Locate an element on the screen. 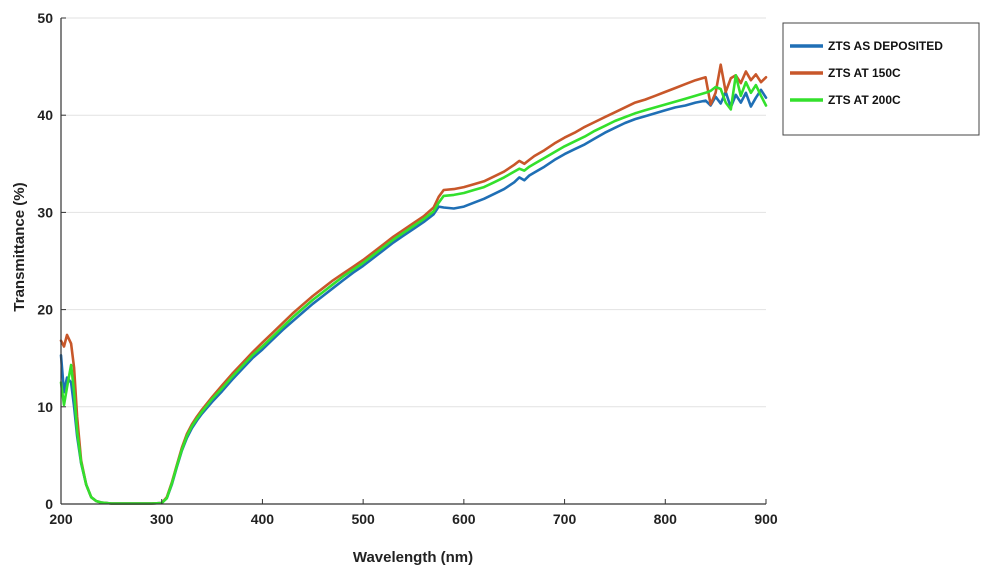 The width and height of the screenshot is (984, 574). legend: ZTS AS DEPOSITED ZTS AT 150C ZTS AT 200C is located at coordinates (881, 79).